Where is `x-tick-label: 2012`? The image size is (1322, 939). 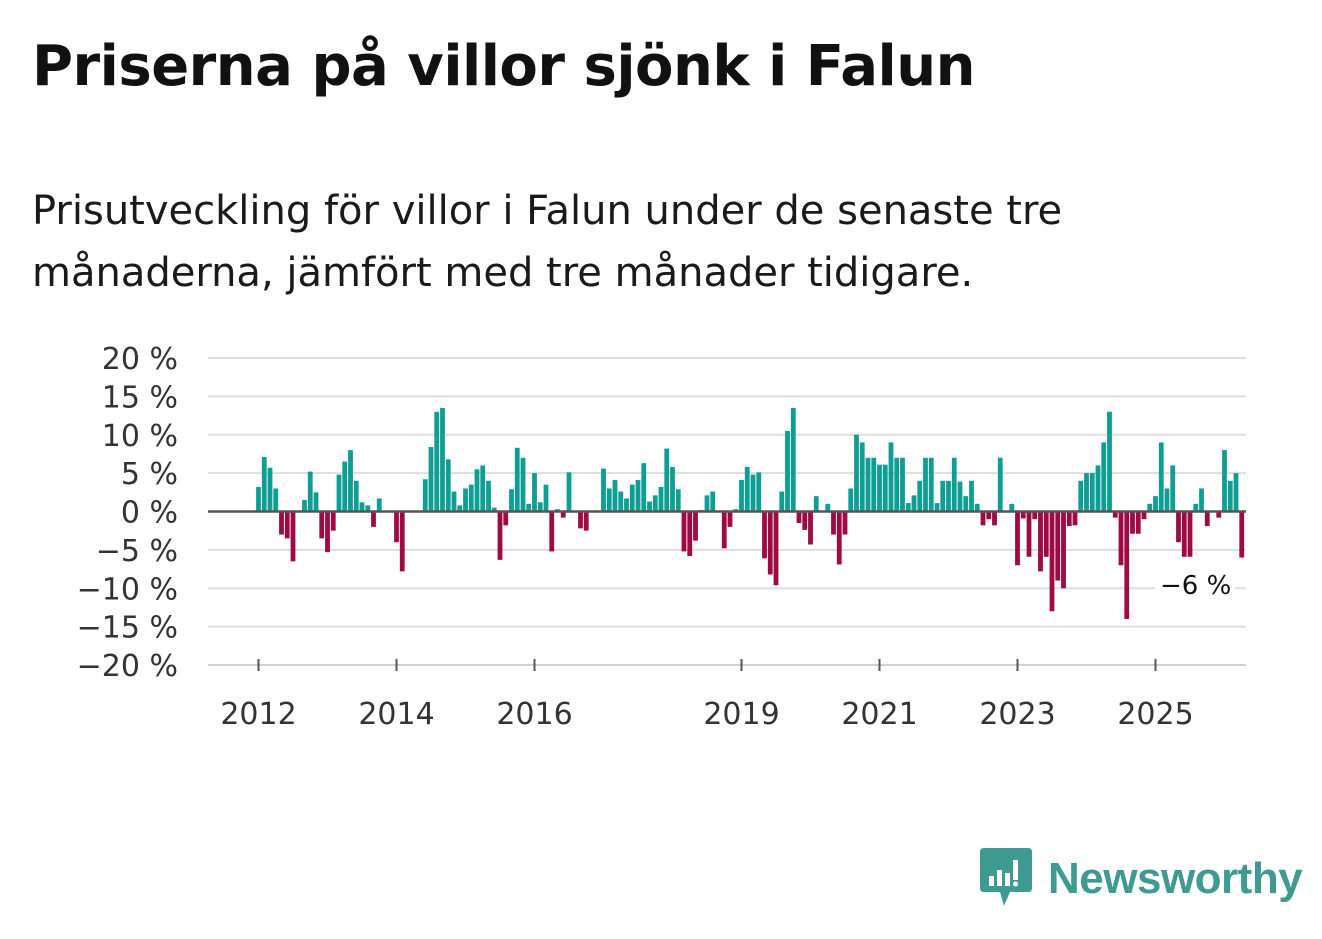 x-tick-label: 2012 is located at coordinates (258, 714).